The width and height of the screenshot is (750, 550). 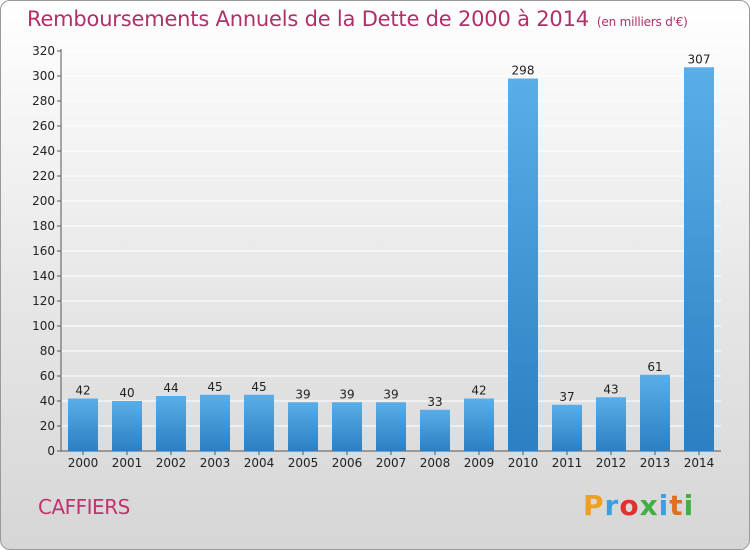 I want to click on x-tick-label: 2000, so click(x=83, y=463).